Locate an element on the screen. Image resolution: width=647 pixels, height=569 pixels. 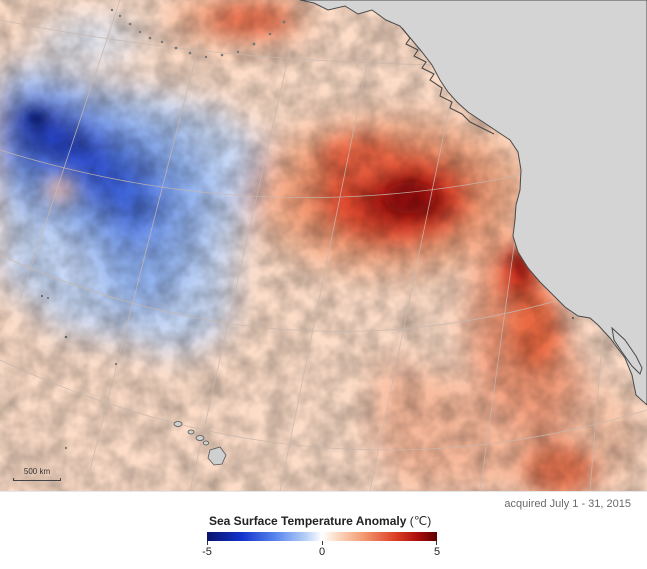
baja-peninsula is located at coordinates (627, 350).